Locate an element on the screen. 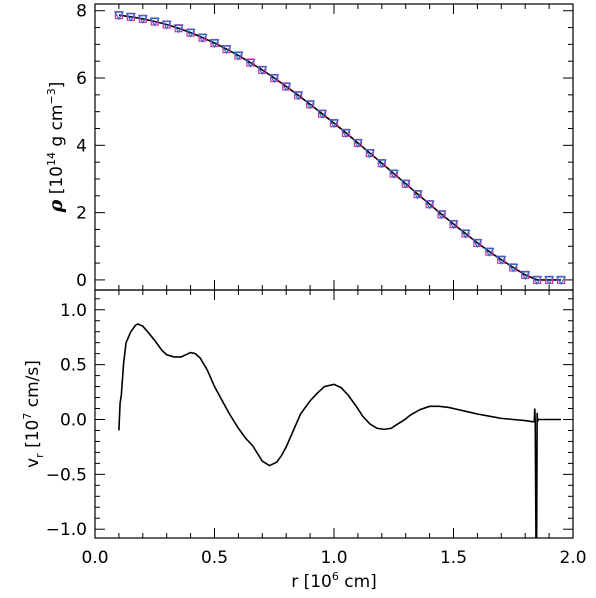 This screenshot has height=598, width=596. density-ytick-label: 4 is located at coordinates (81, 146).